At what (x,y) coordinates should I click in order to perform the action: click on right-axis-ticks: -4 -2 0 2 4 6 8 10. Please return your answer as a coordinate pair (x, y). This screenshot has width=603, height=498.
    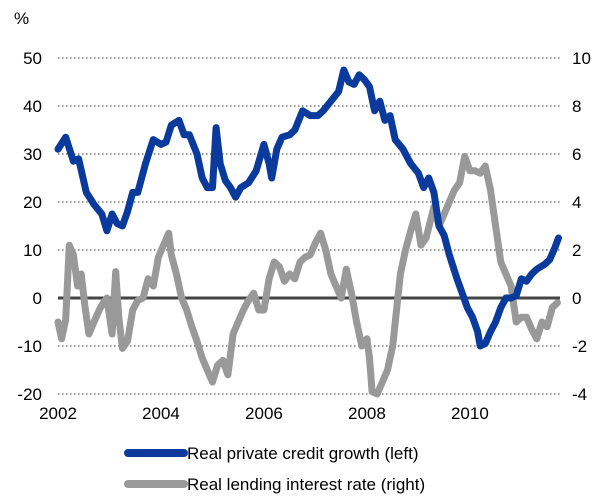
    Looking at the image, I should click on (581, 226).